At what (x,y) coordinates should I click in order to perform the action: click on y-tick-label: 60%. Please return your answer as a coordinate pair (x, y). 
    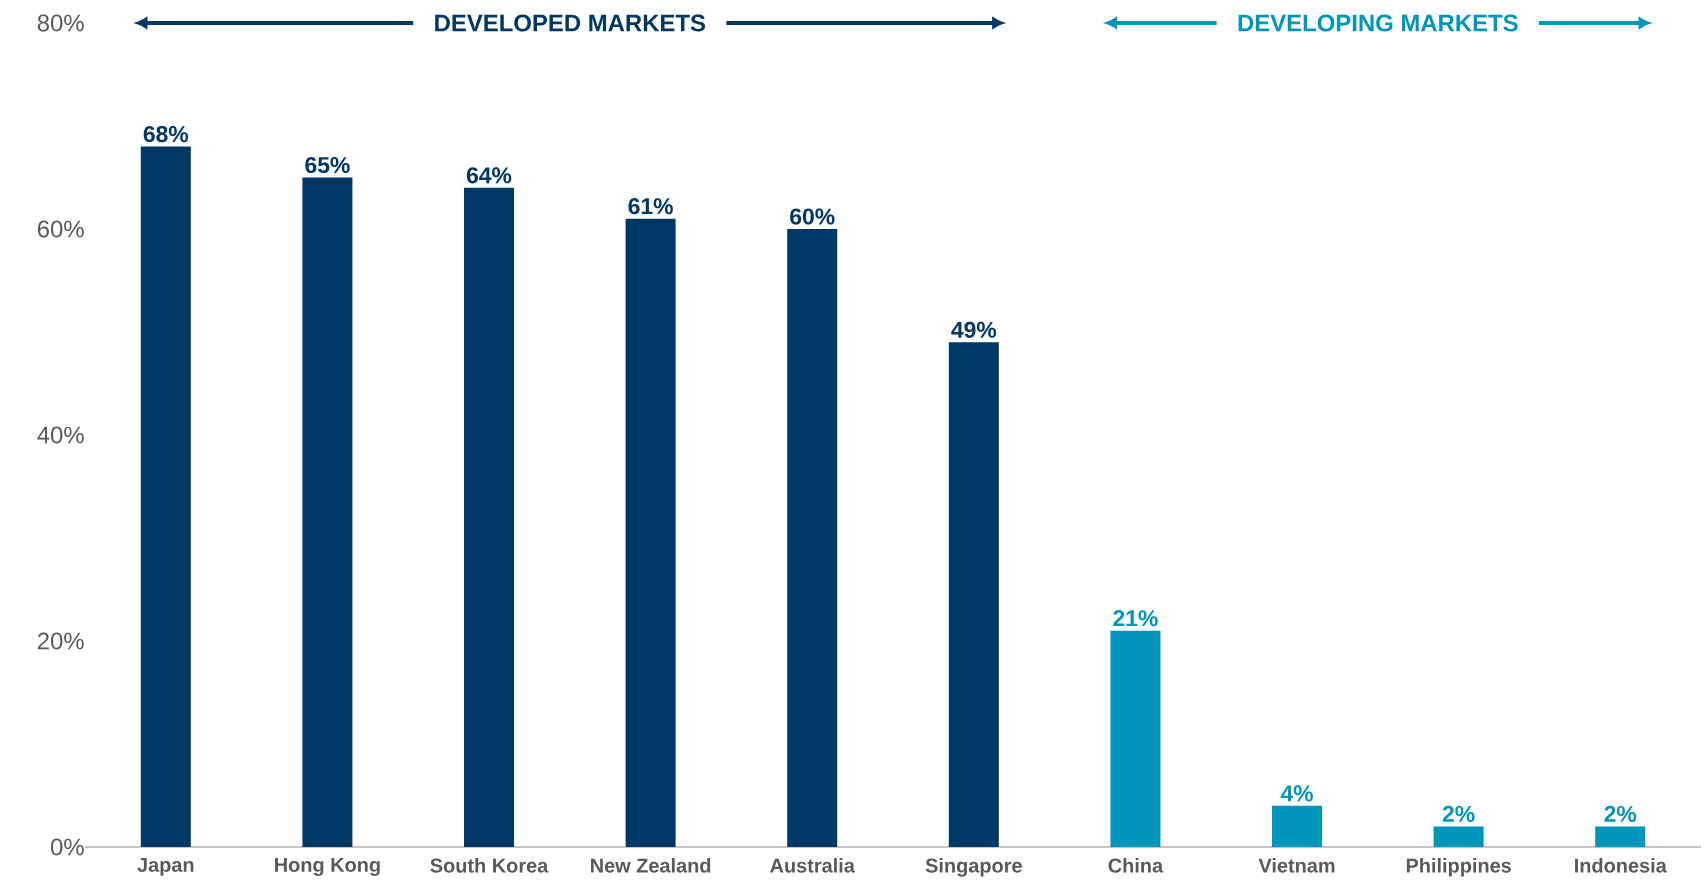
    Looking at the image, I should click on (60, 229).